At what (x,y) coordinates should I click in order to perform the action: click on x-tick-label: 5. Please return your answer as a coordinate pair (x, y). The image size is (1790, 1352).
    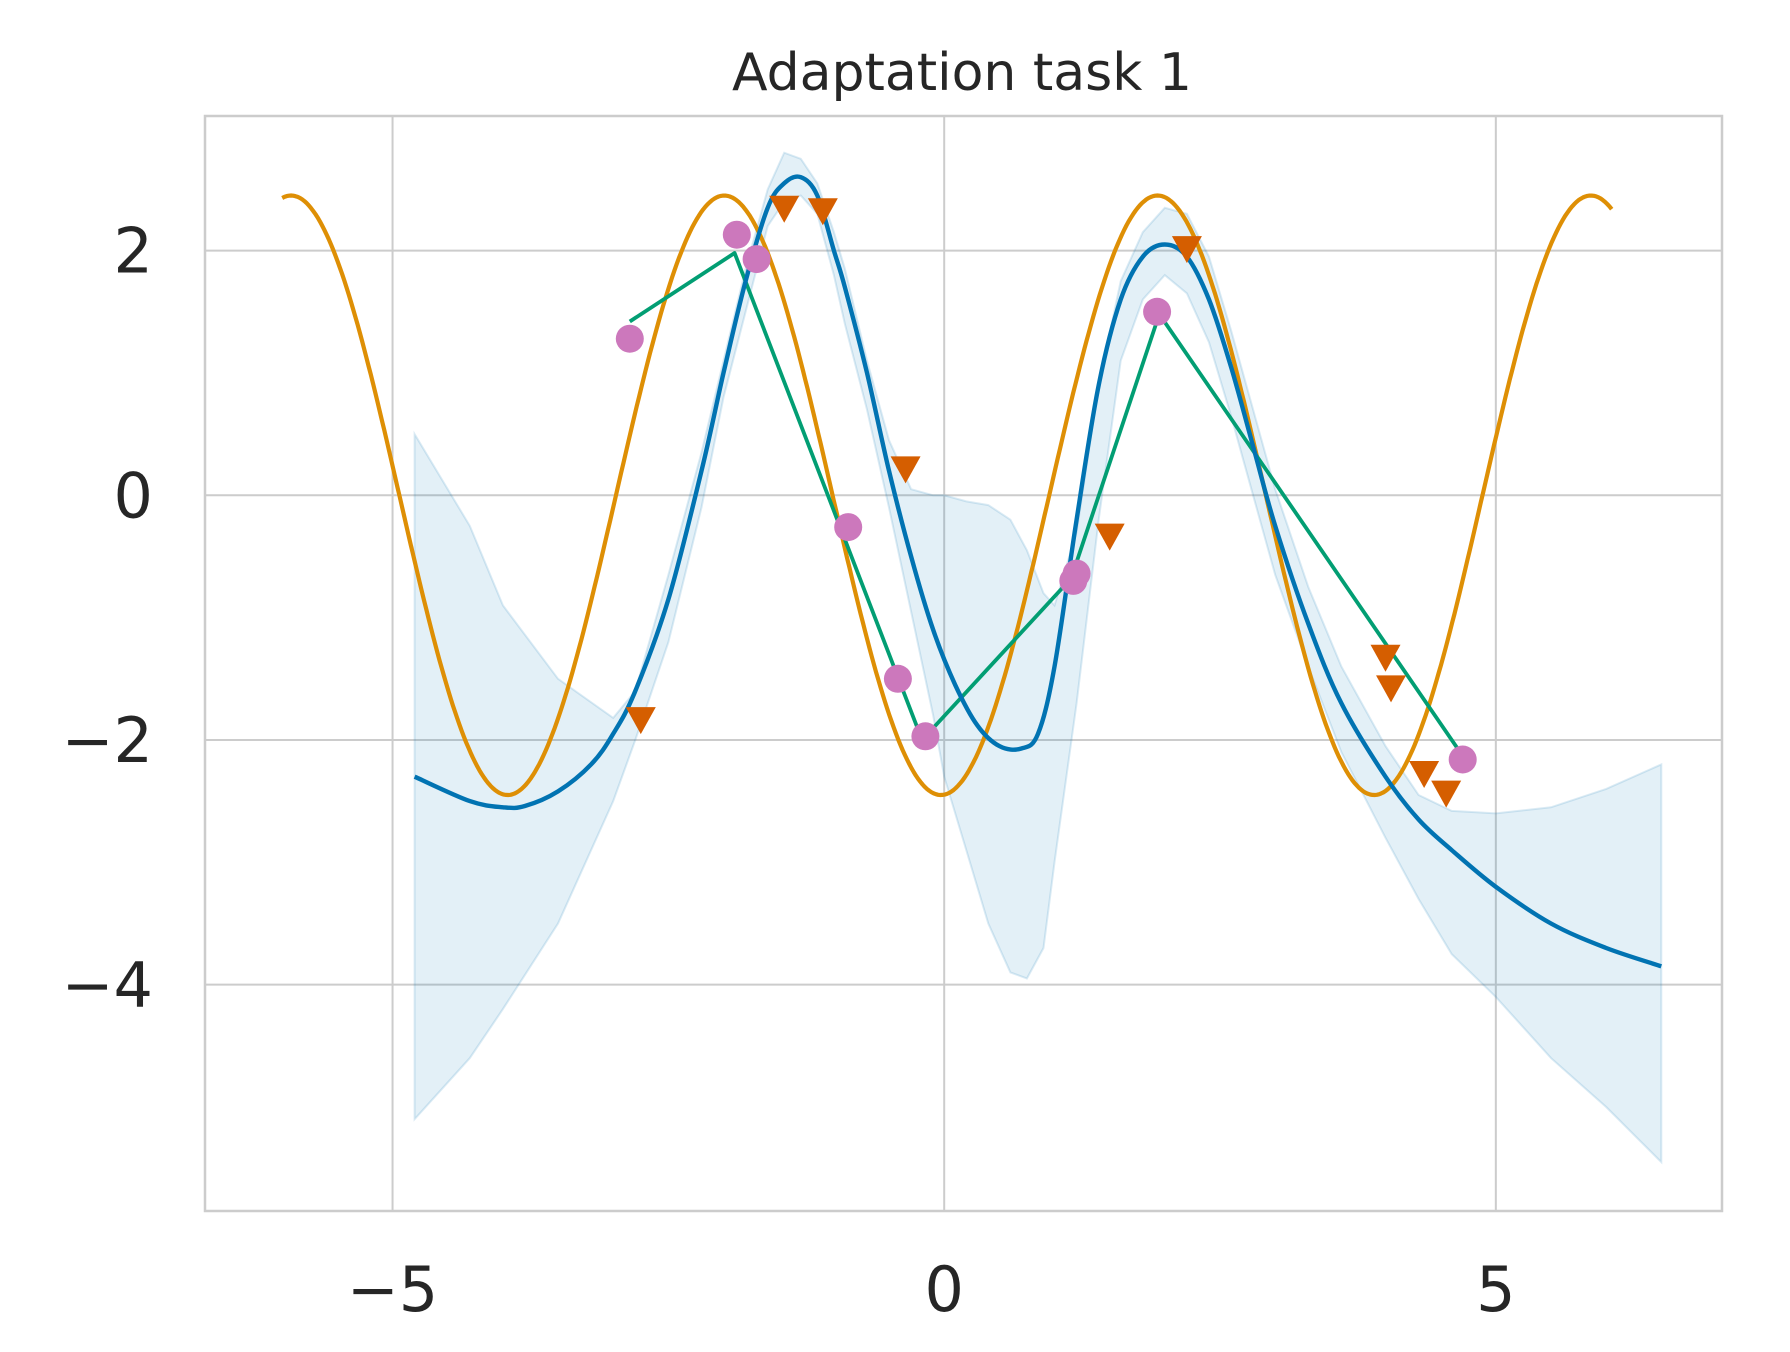
    Looking at the image, I should click on (1495, 1289).